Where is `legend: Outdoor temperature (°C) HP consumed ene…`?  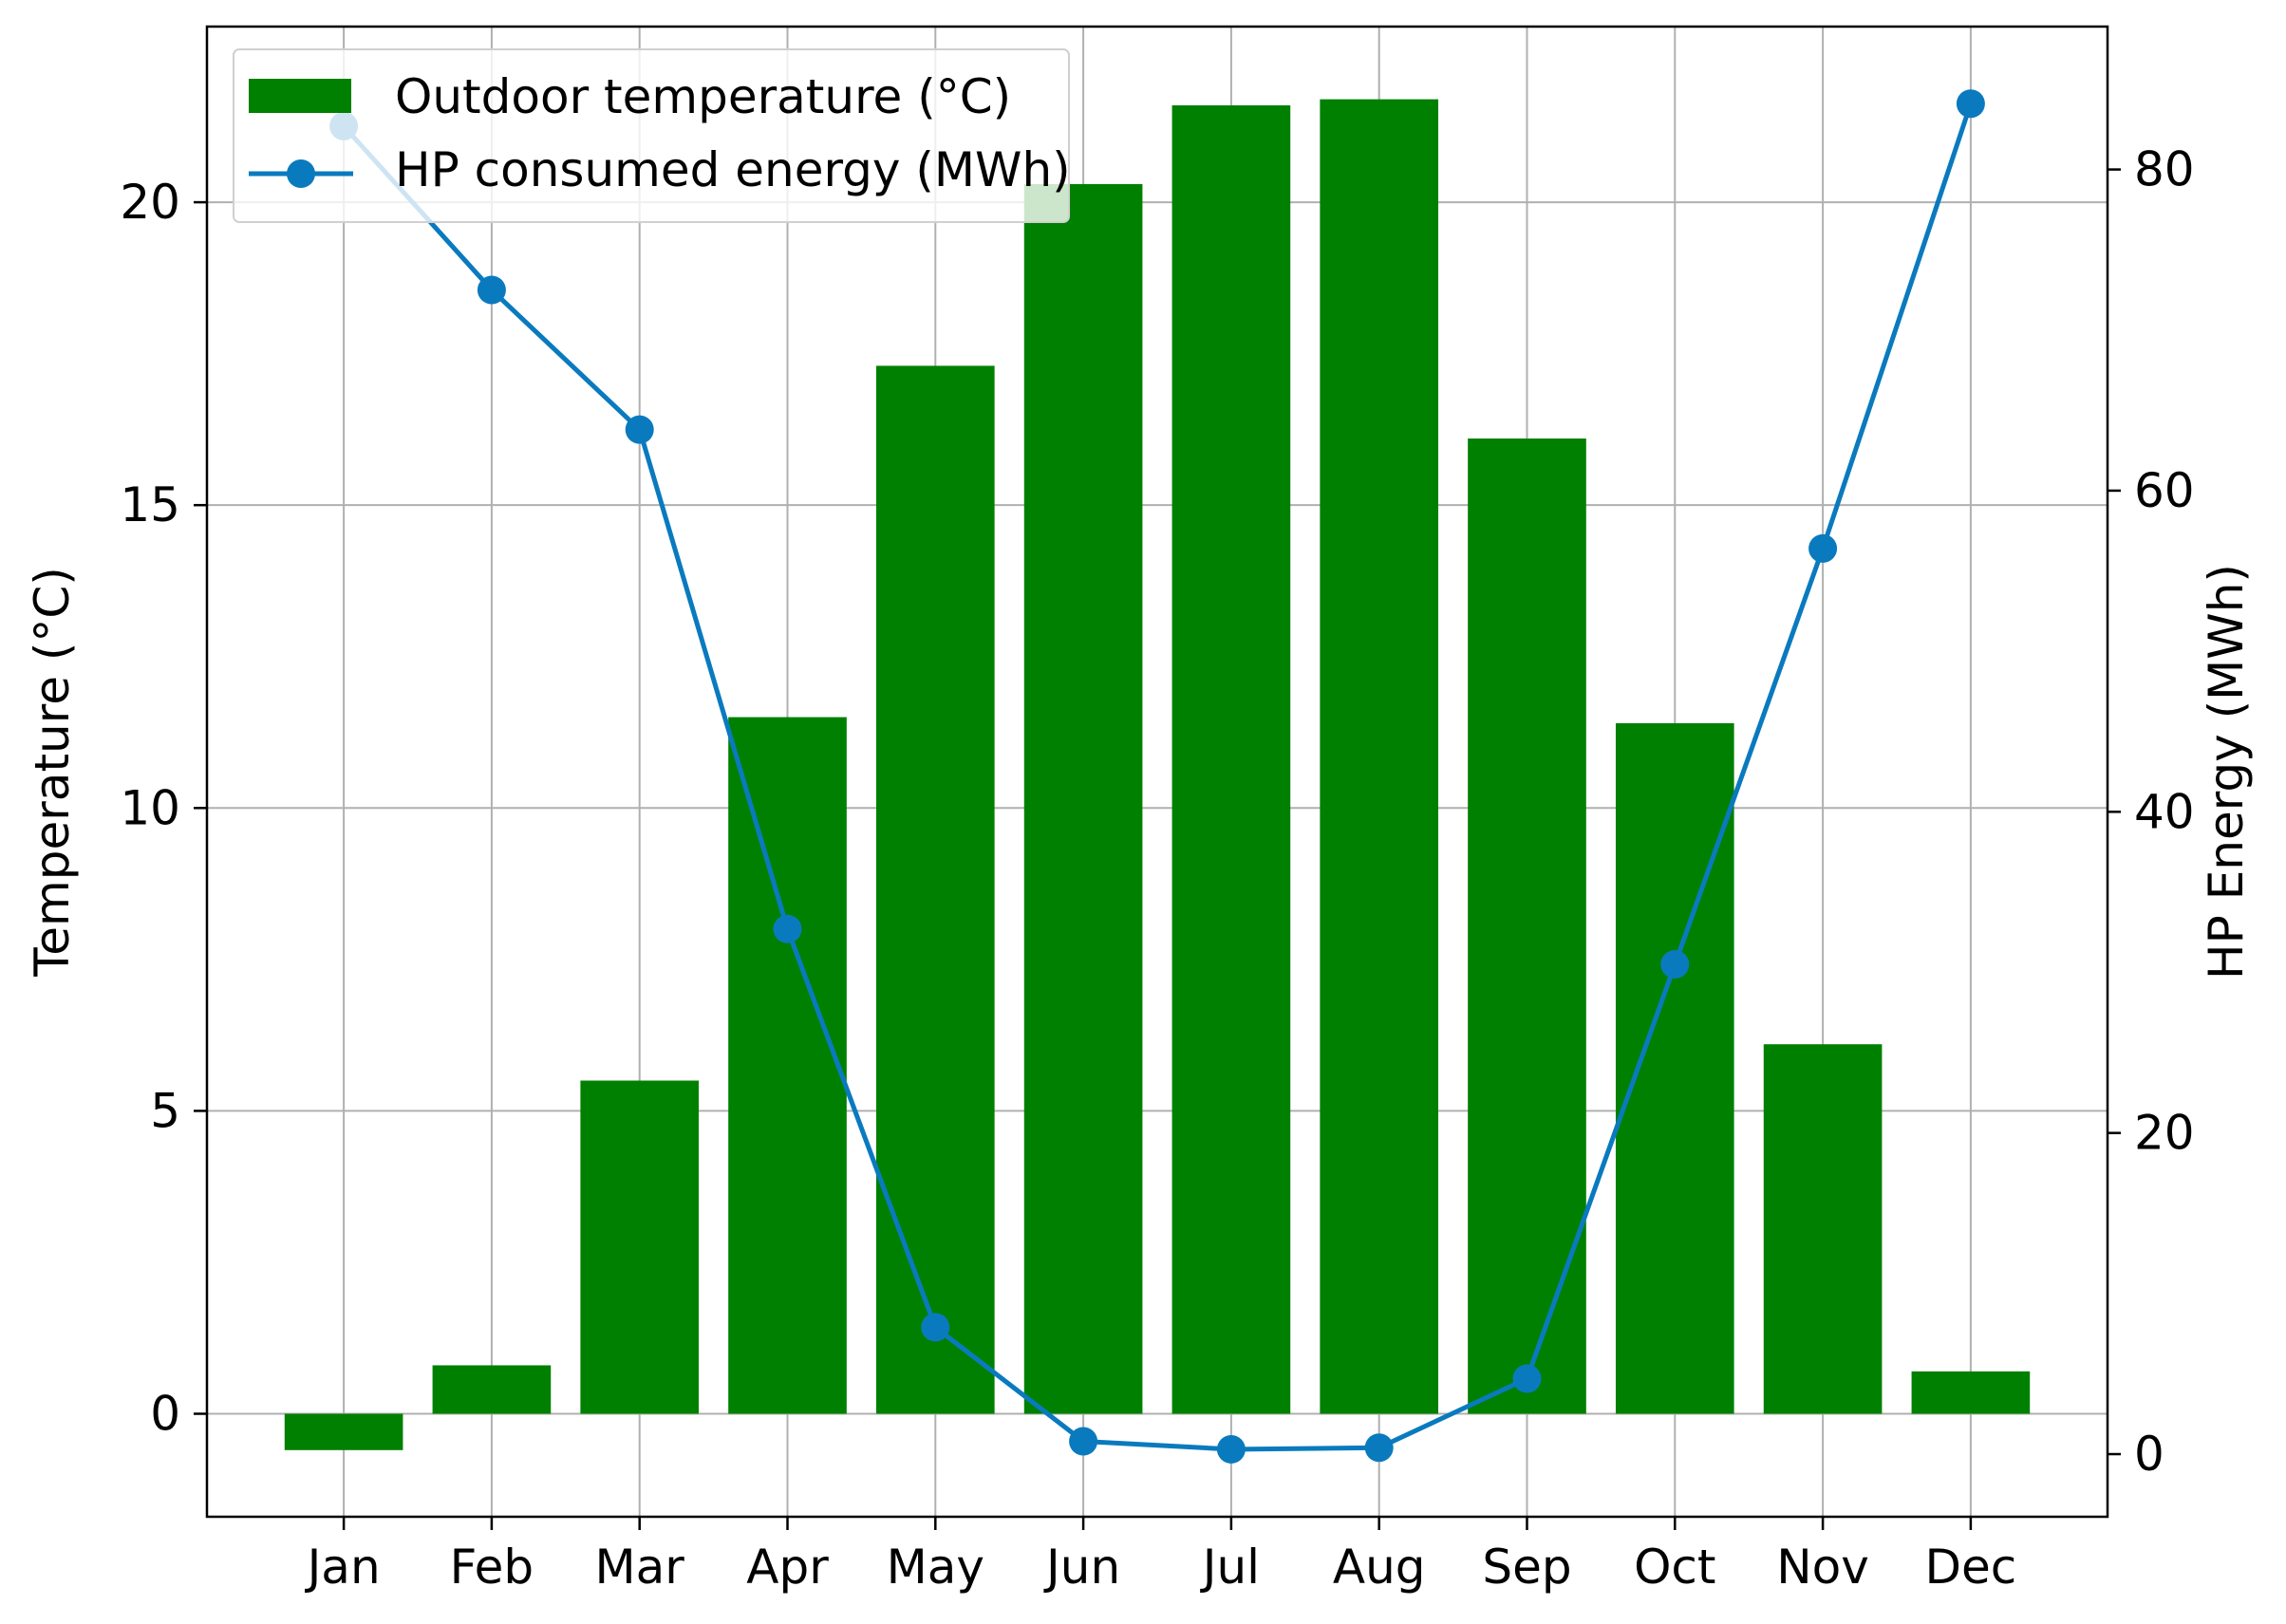 legend: Outdoor temperature (°C) HP consumed ene… is located at coordinates (652, 136).